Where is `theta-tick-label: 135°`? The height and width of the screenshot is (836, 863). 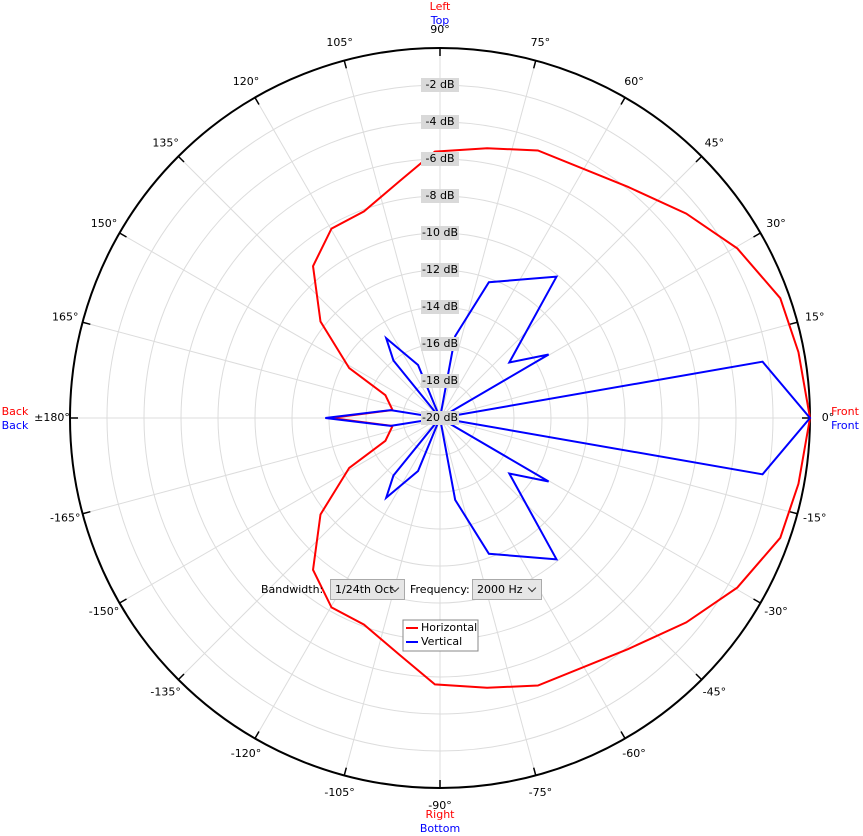
theta-tick-label: 135° is located at coordinates (165, 143).